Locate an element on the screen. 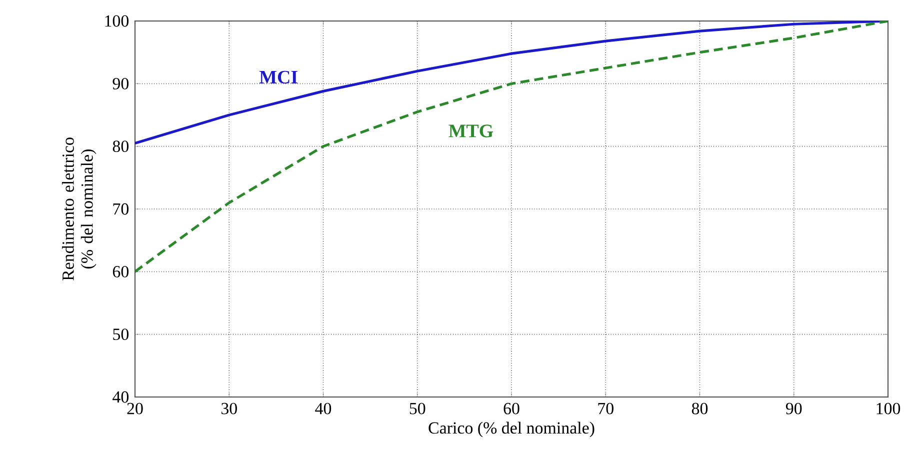 This screenshot has width=909, height=472. x-tick-label: 40 is located at coordinates (323, 408).